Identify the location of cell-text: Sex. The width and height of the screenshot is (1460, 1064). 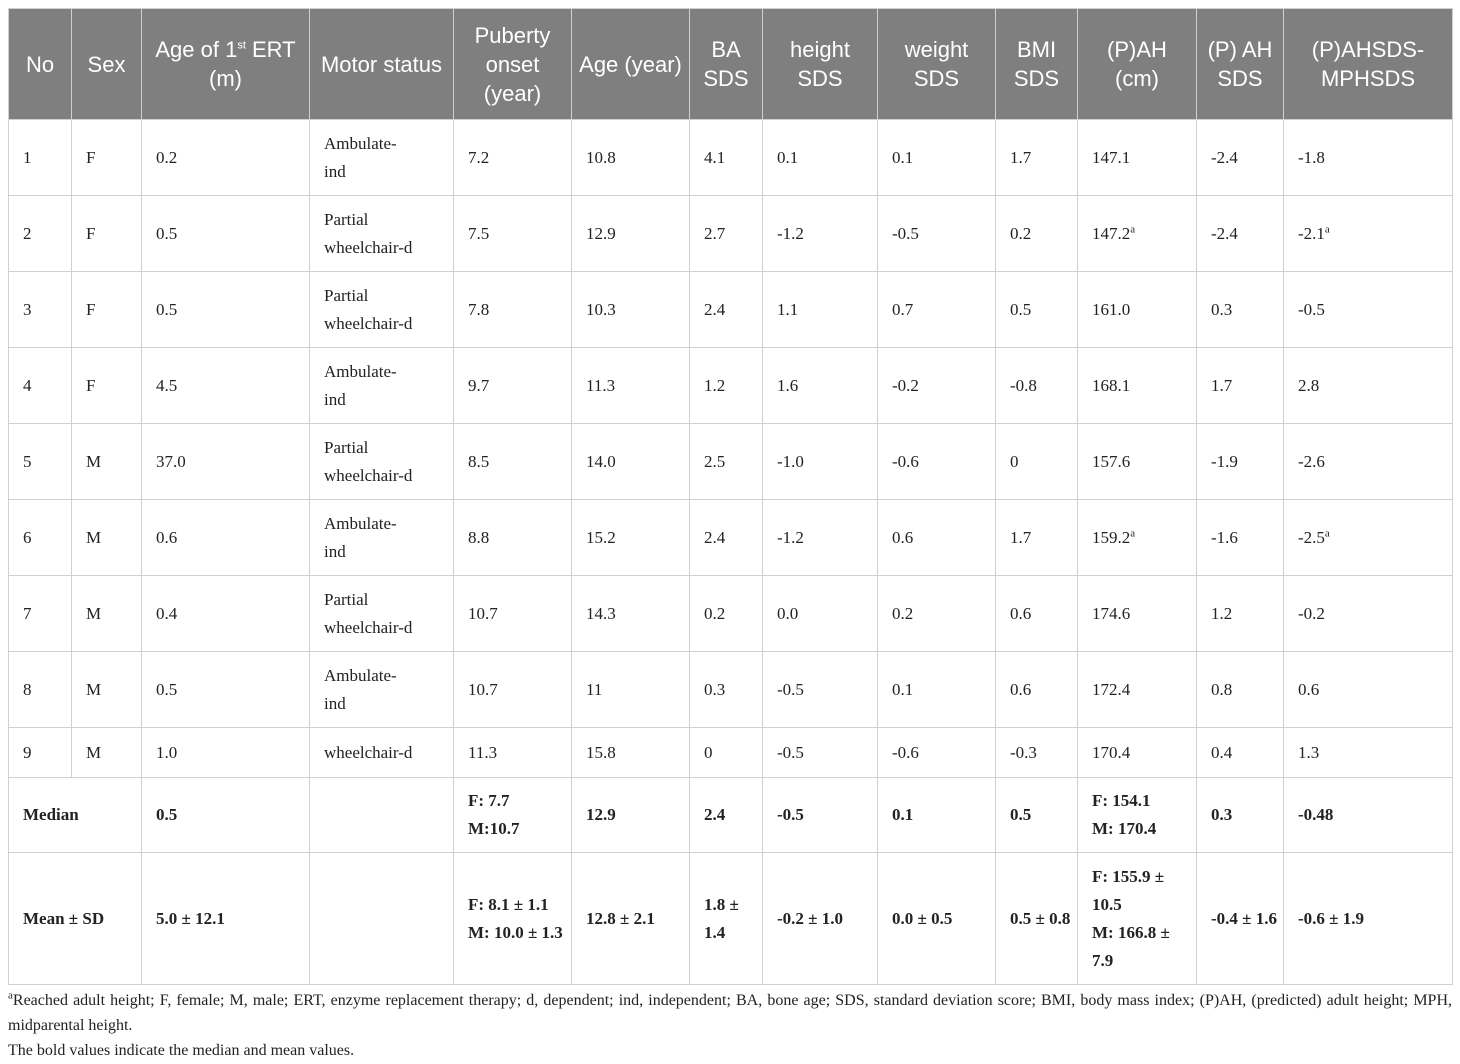
(106, 64).